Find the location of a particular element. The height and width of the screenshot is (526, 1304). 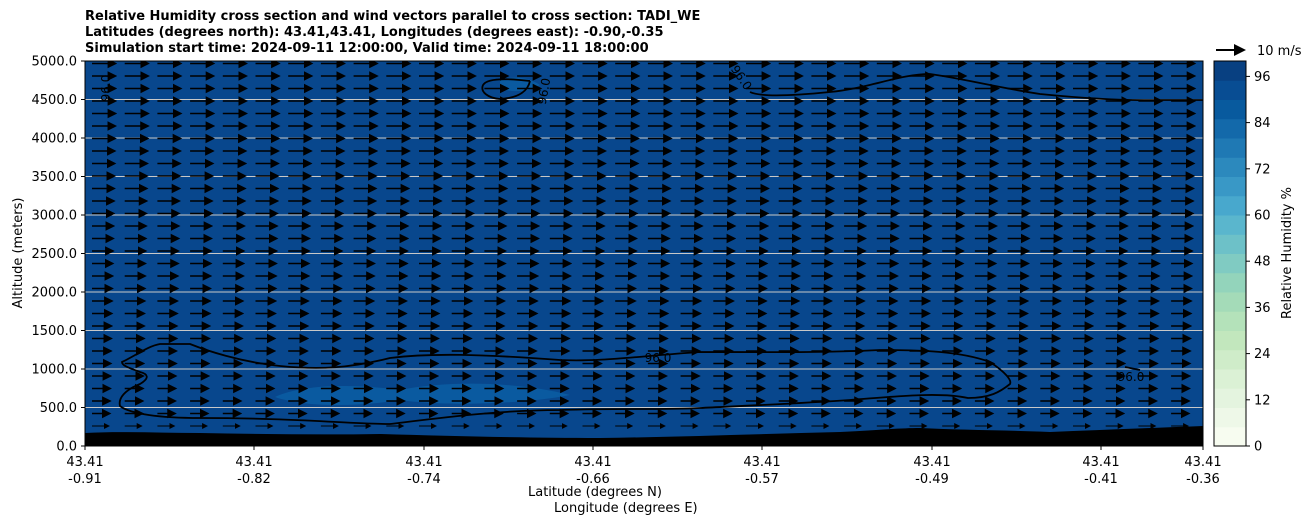

x-axis-label-lat: Latitude (degrees N) is located at coordinates (595, 492).